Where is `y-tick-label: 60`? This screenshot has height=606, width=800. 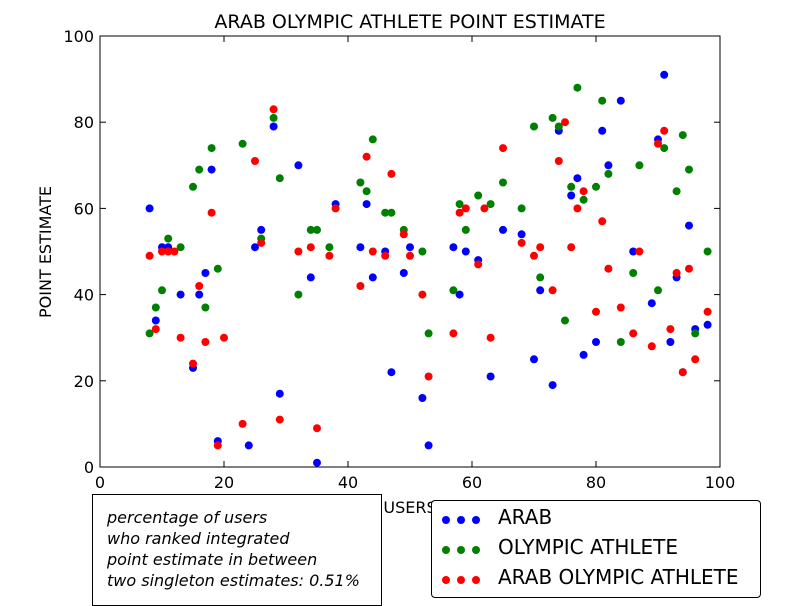
y-tick-label: 60 is located at coordinates (84, 208).